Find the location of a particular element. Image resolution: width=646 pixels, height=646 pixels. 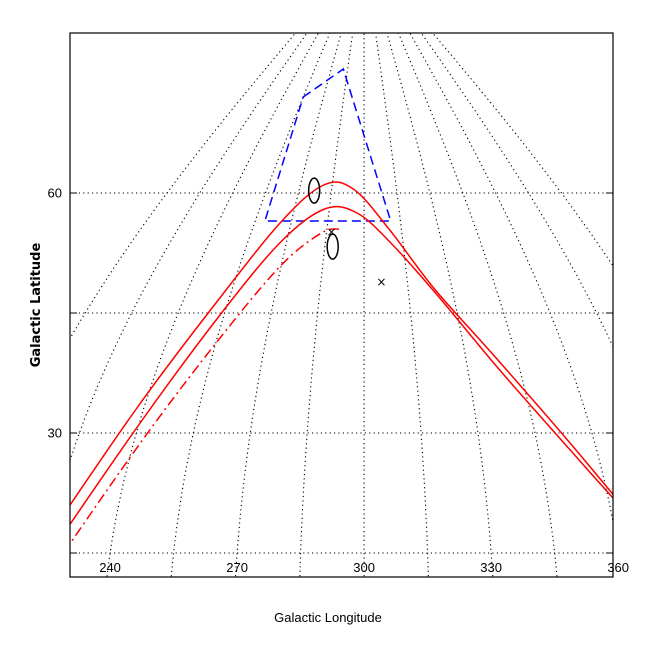

markers: ×× is located at coordinates (356, 257).